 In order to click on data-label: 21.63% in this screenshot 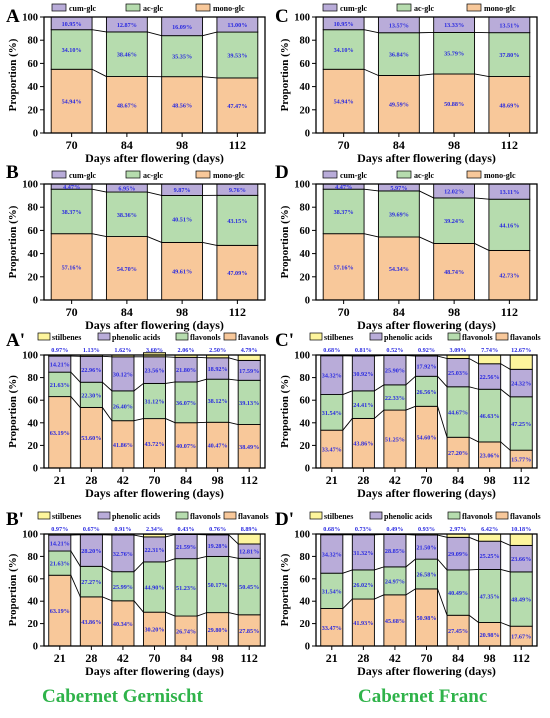, I will do `click(60, 385)`.